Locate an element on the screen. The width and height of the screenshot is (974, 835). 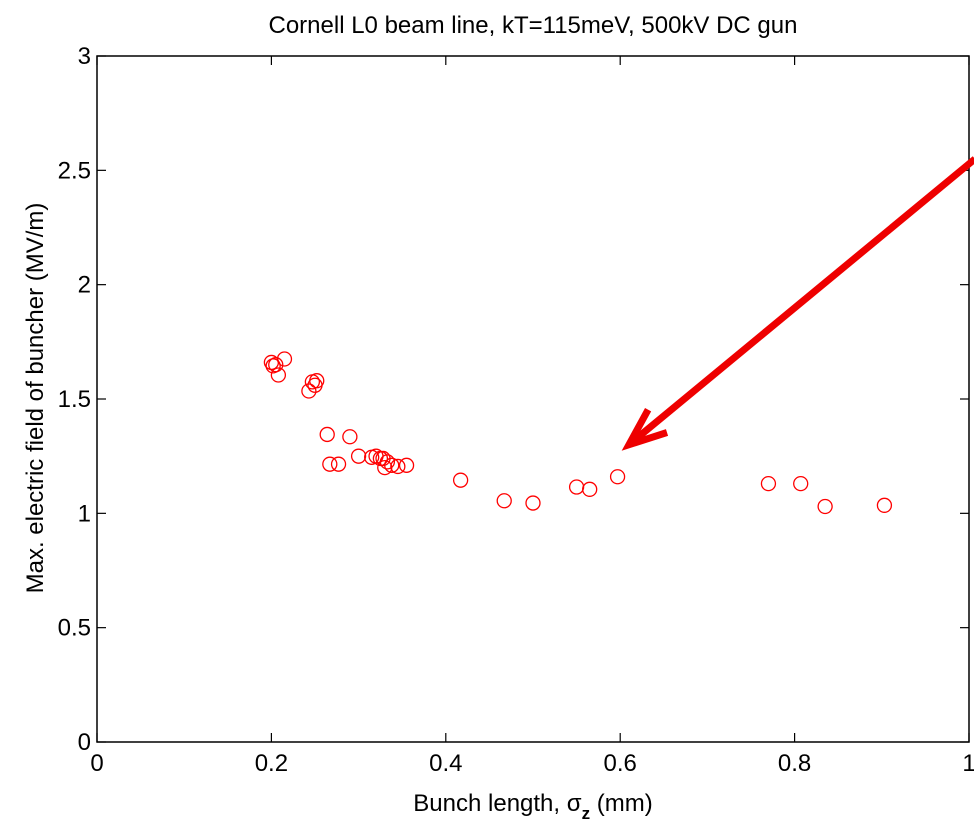
data-points is located at coordinates (578, 433).